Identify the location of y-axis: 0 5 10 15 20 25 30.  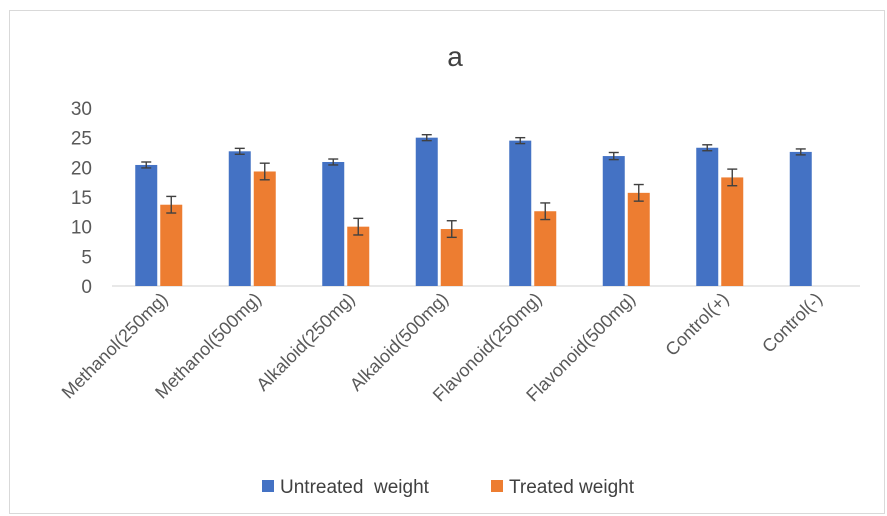
(81, 198).